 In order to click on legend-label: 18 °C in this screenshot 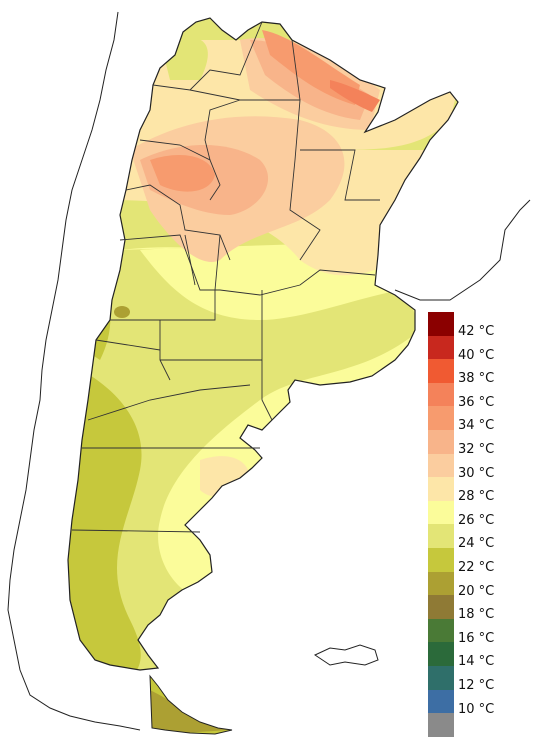, I will do `click(476, 615)`.